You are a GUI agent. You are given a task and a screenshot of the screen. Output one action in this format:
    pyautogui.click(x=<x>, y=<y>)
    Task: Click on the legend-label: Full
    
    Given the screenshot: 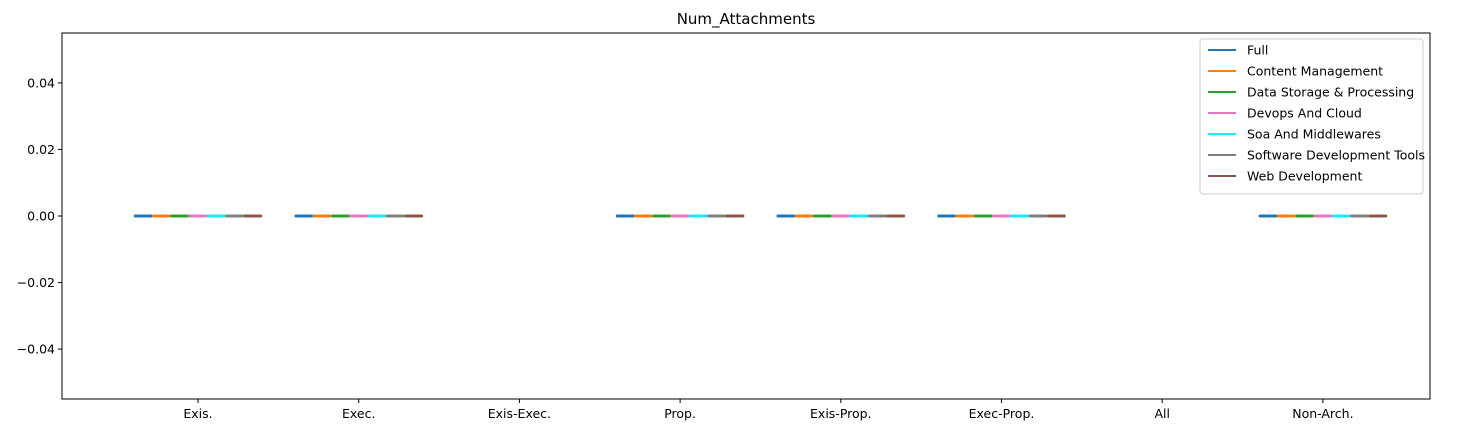 What is the action you would take?
    pyautogui.click(x=1257, y=50)
    